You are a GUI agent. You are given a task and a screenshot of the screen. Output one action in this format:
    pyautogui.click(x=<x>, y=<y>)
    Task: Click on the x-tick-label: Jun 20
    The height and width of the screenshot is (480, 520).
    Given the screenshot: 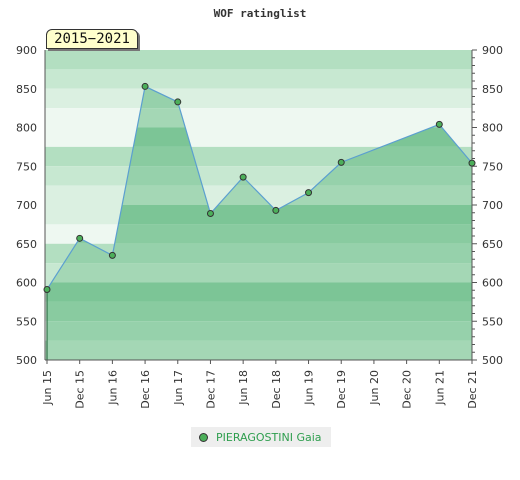 What is the action you would take?
    pyautogui.click(x=374, y=388)
    